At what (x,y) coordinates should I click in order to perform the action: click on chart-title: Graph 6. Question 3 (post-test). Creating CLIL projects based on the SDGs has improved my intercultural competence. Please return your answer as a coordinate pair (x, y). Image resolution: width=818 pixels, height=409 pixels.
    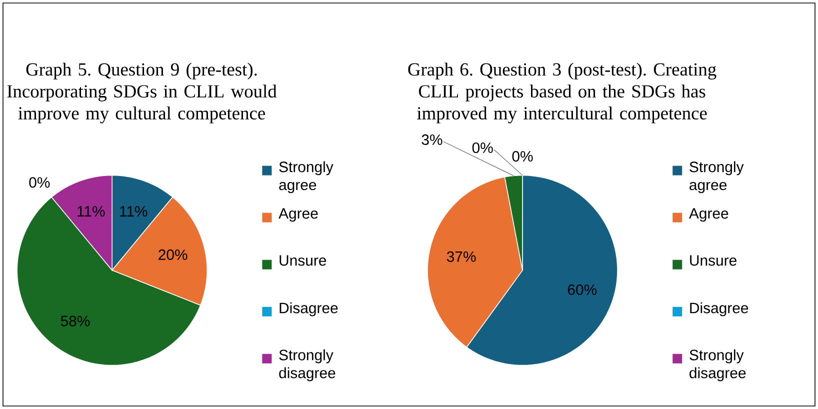
    Looking at the image, I should click on (562, 93).